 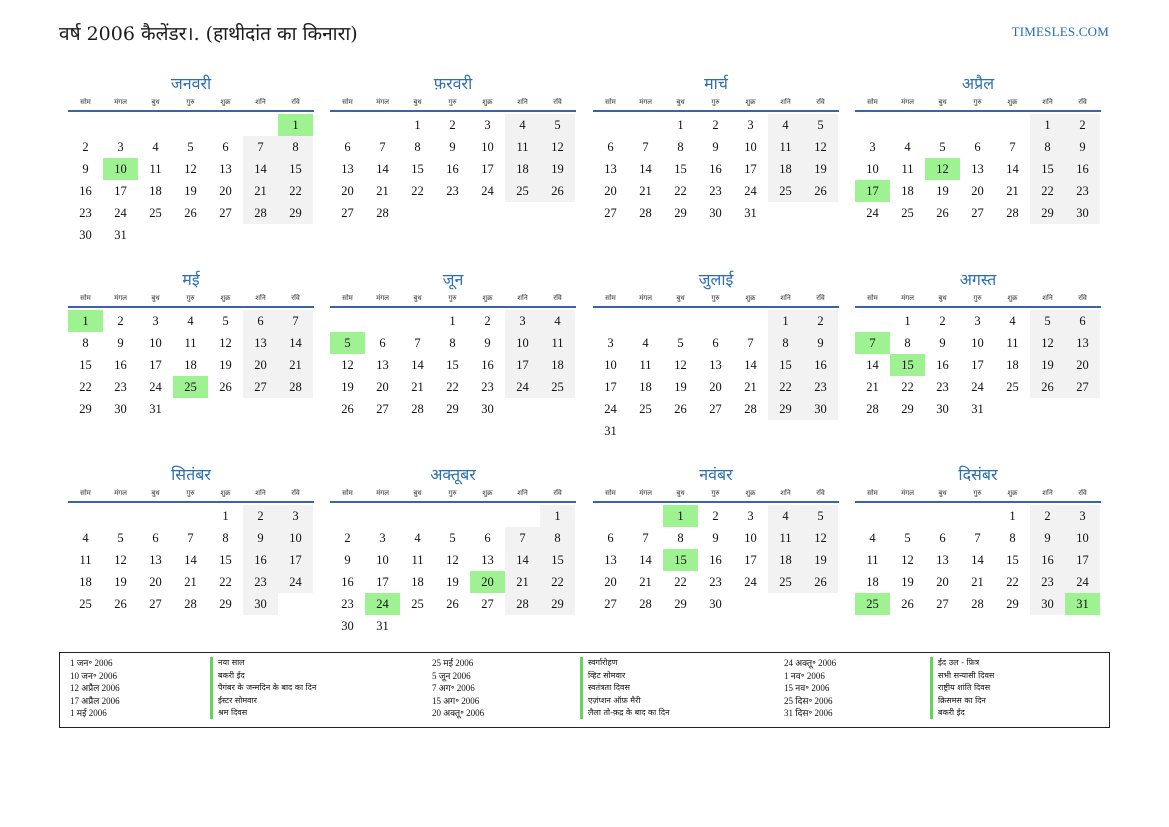 I want to click on day-cell: 28, so click(x=190, y=604).